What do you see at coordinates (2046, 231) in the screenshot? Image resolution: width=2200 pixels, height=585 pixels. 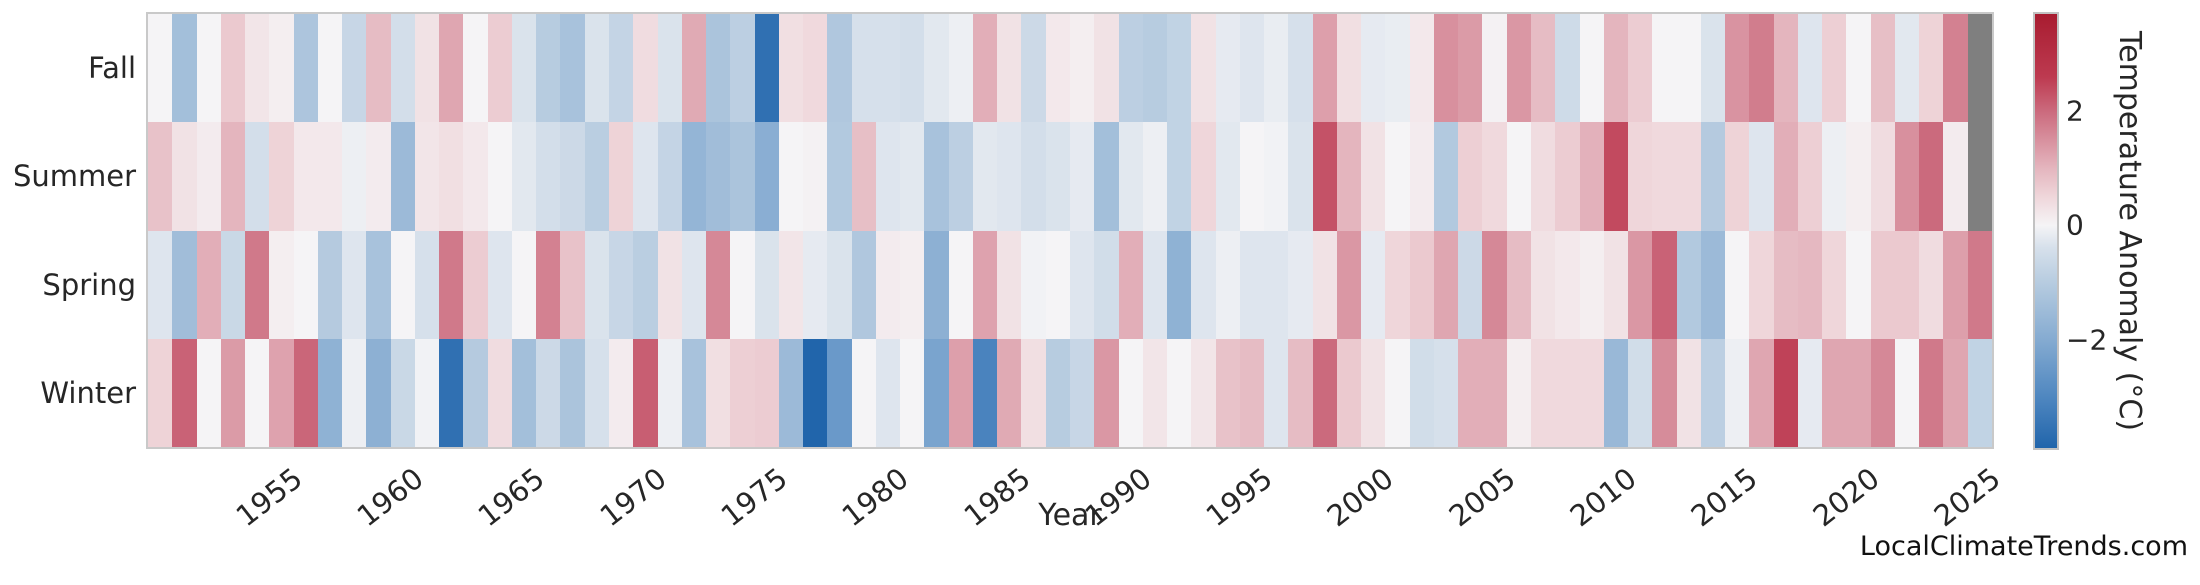 I see `colorbar` at bounding box center [2046, 231].